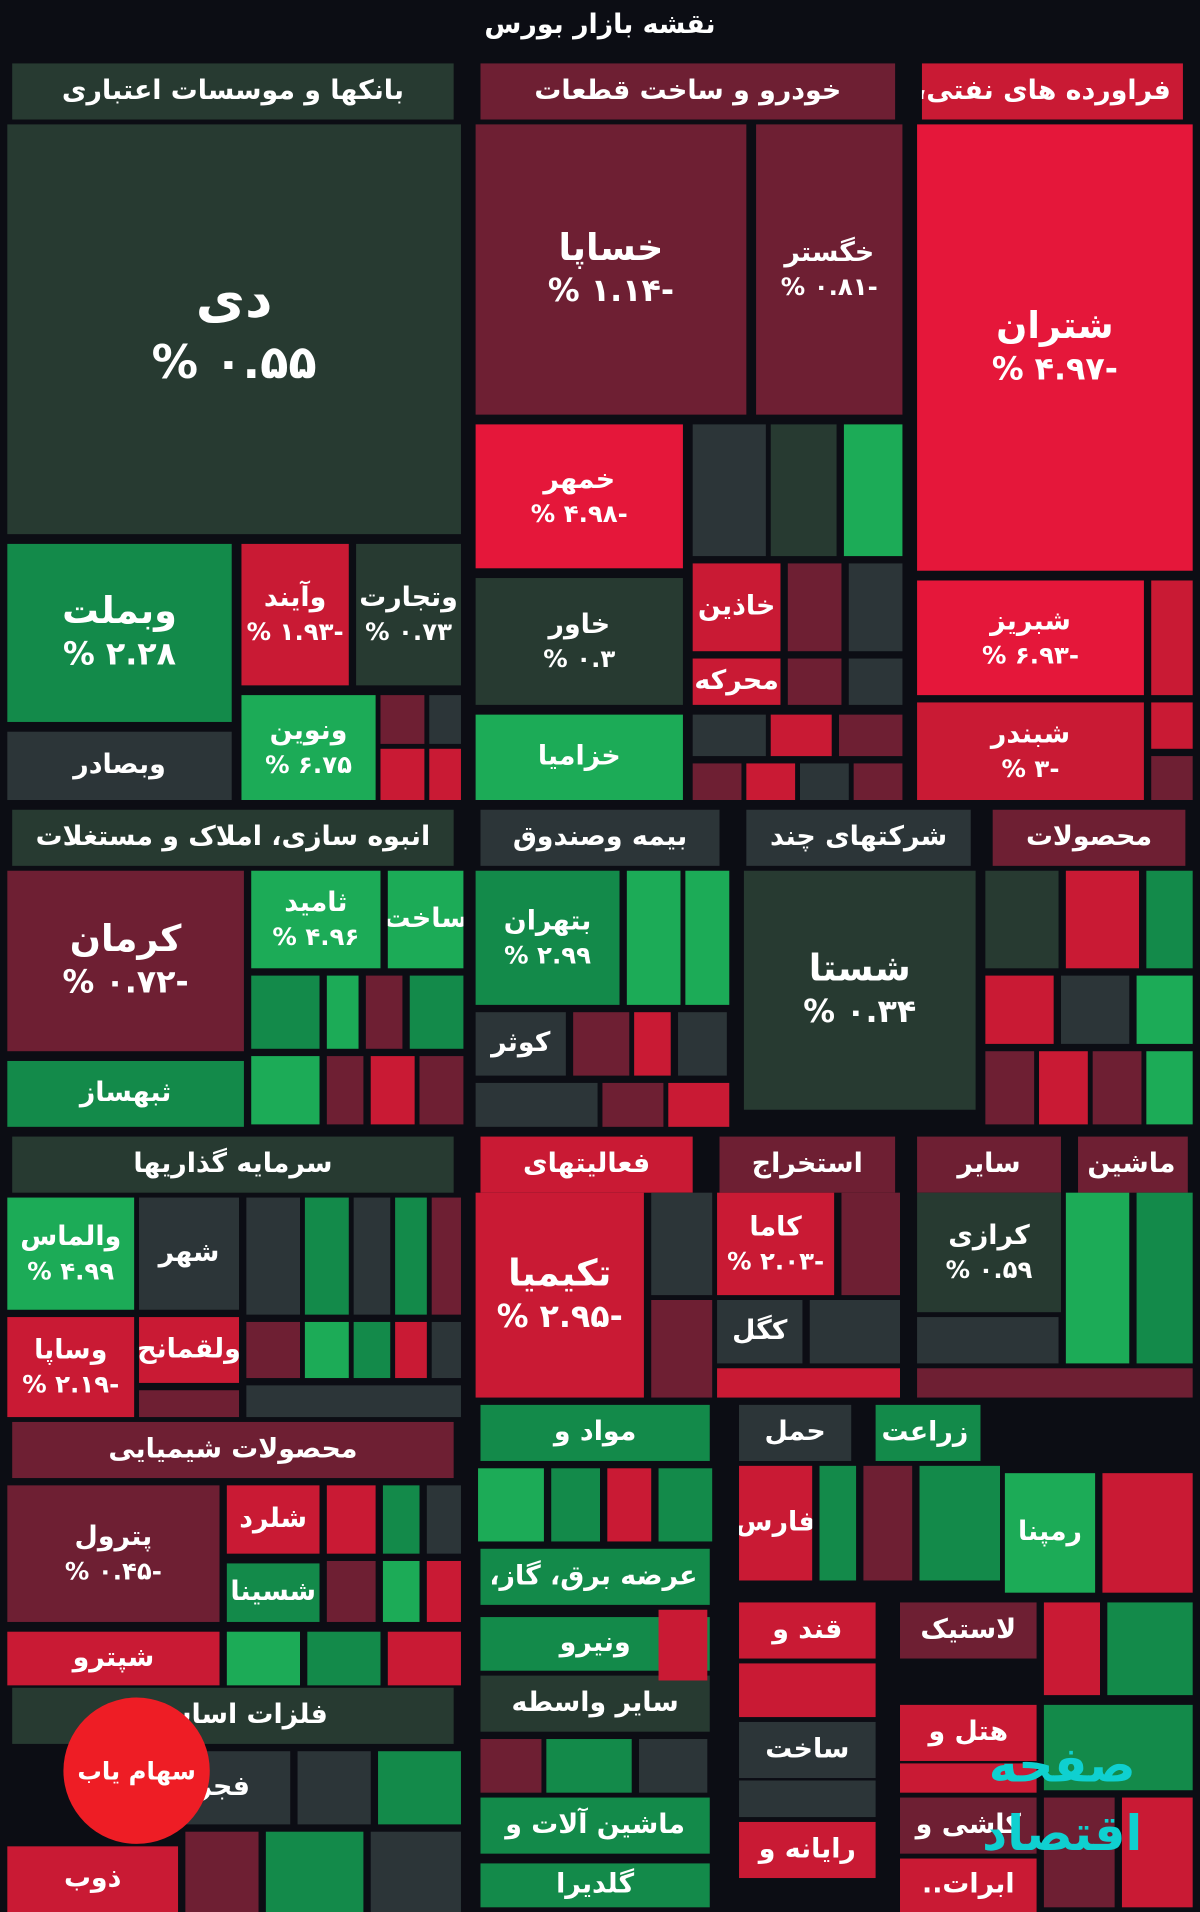  Describe the element at coordinates (189, 1349) in the screenshot. I see `tile-symbol: ولقمانح` at that location.